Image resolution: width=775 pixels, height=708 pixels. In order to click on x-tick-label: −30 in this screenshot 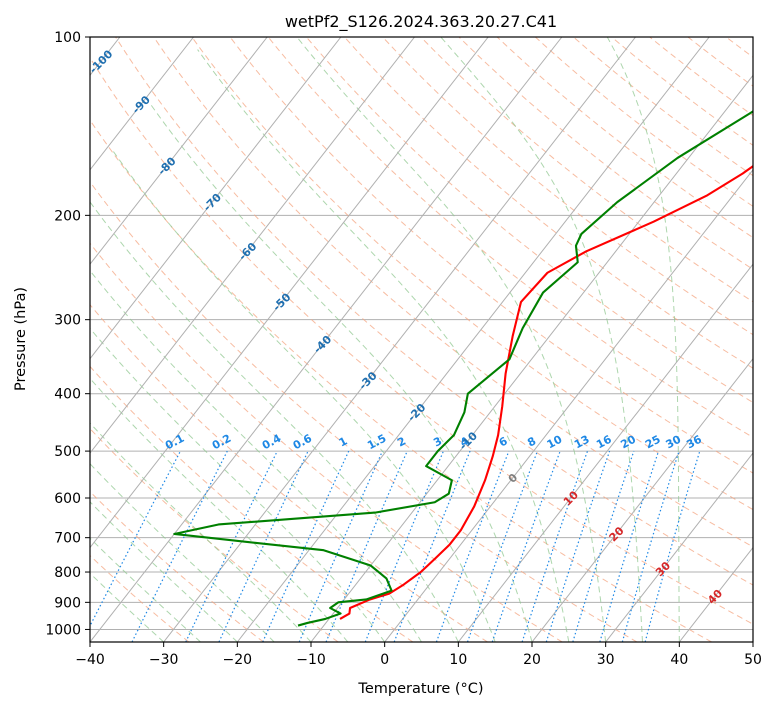, I will do `click(164, 660)`.